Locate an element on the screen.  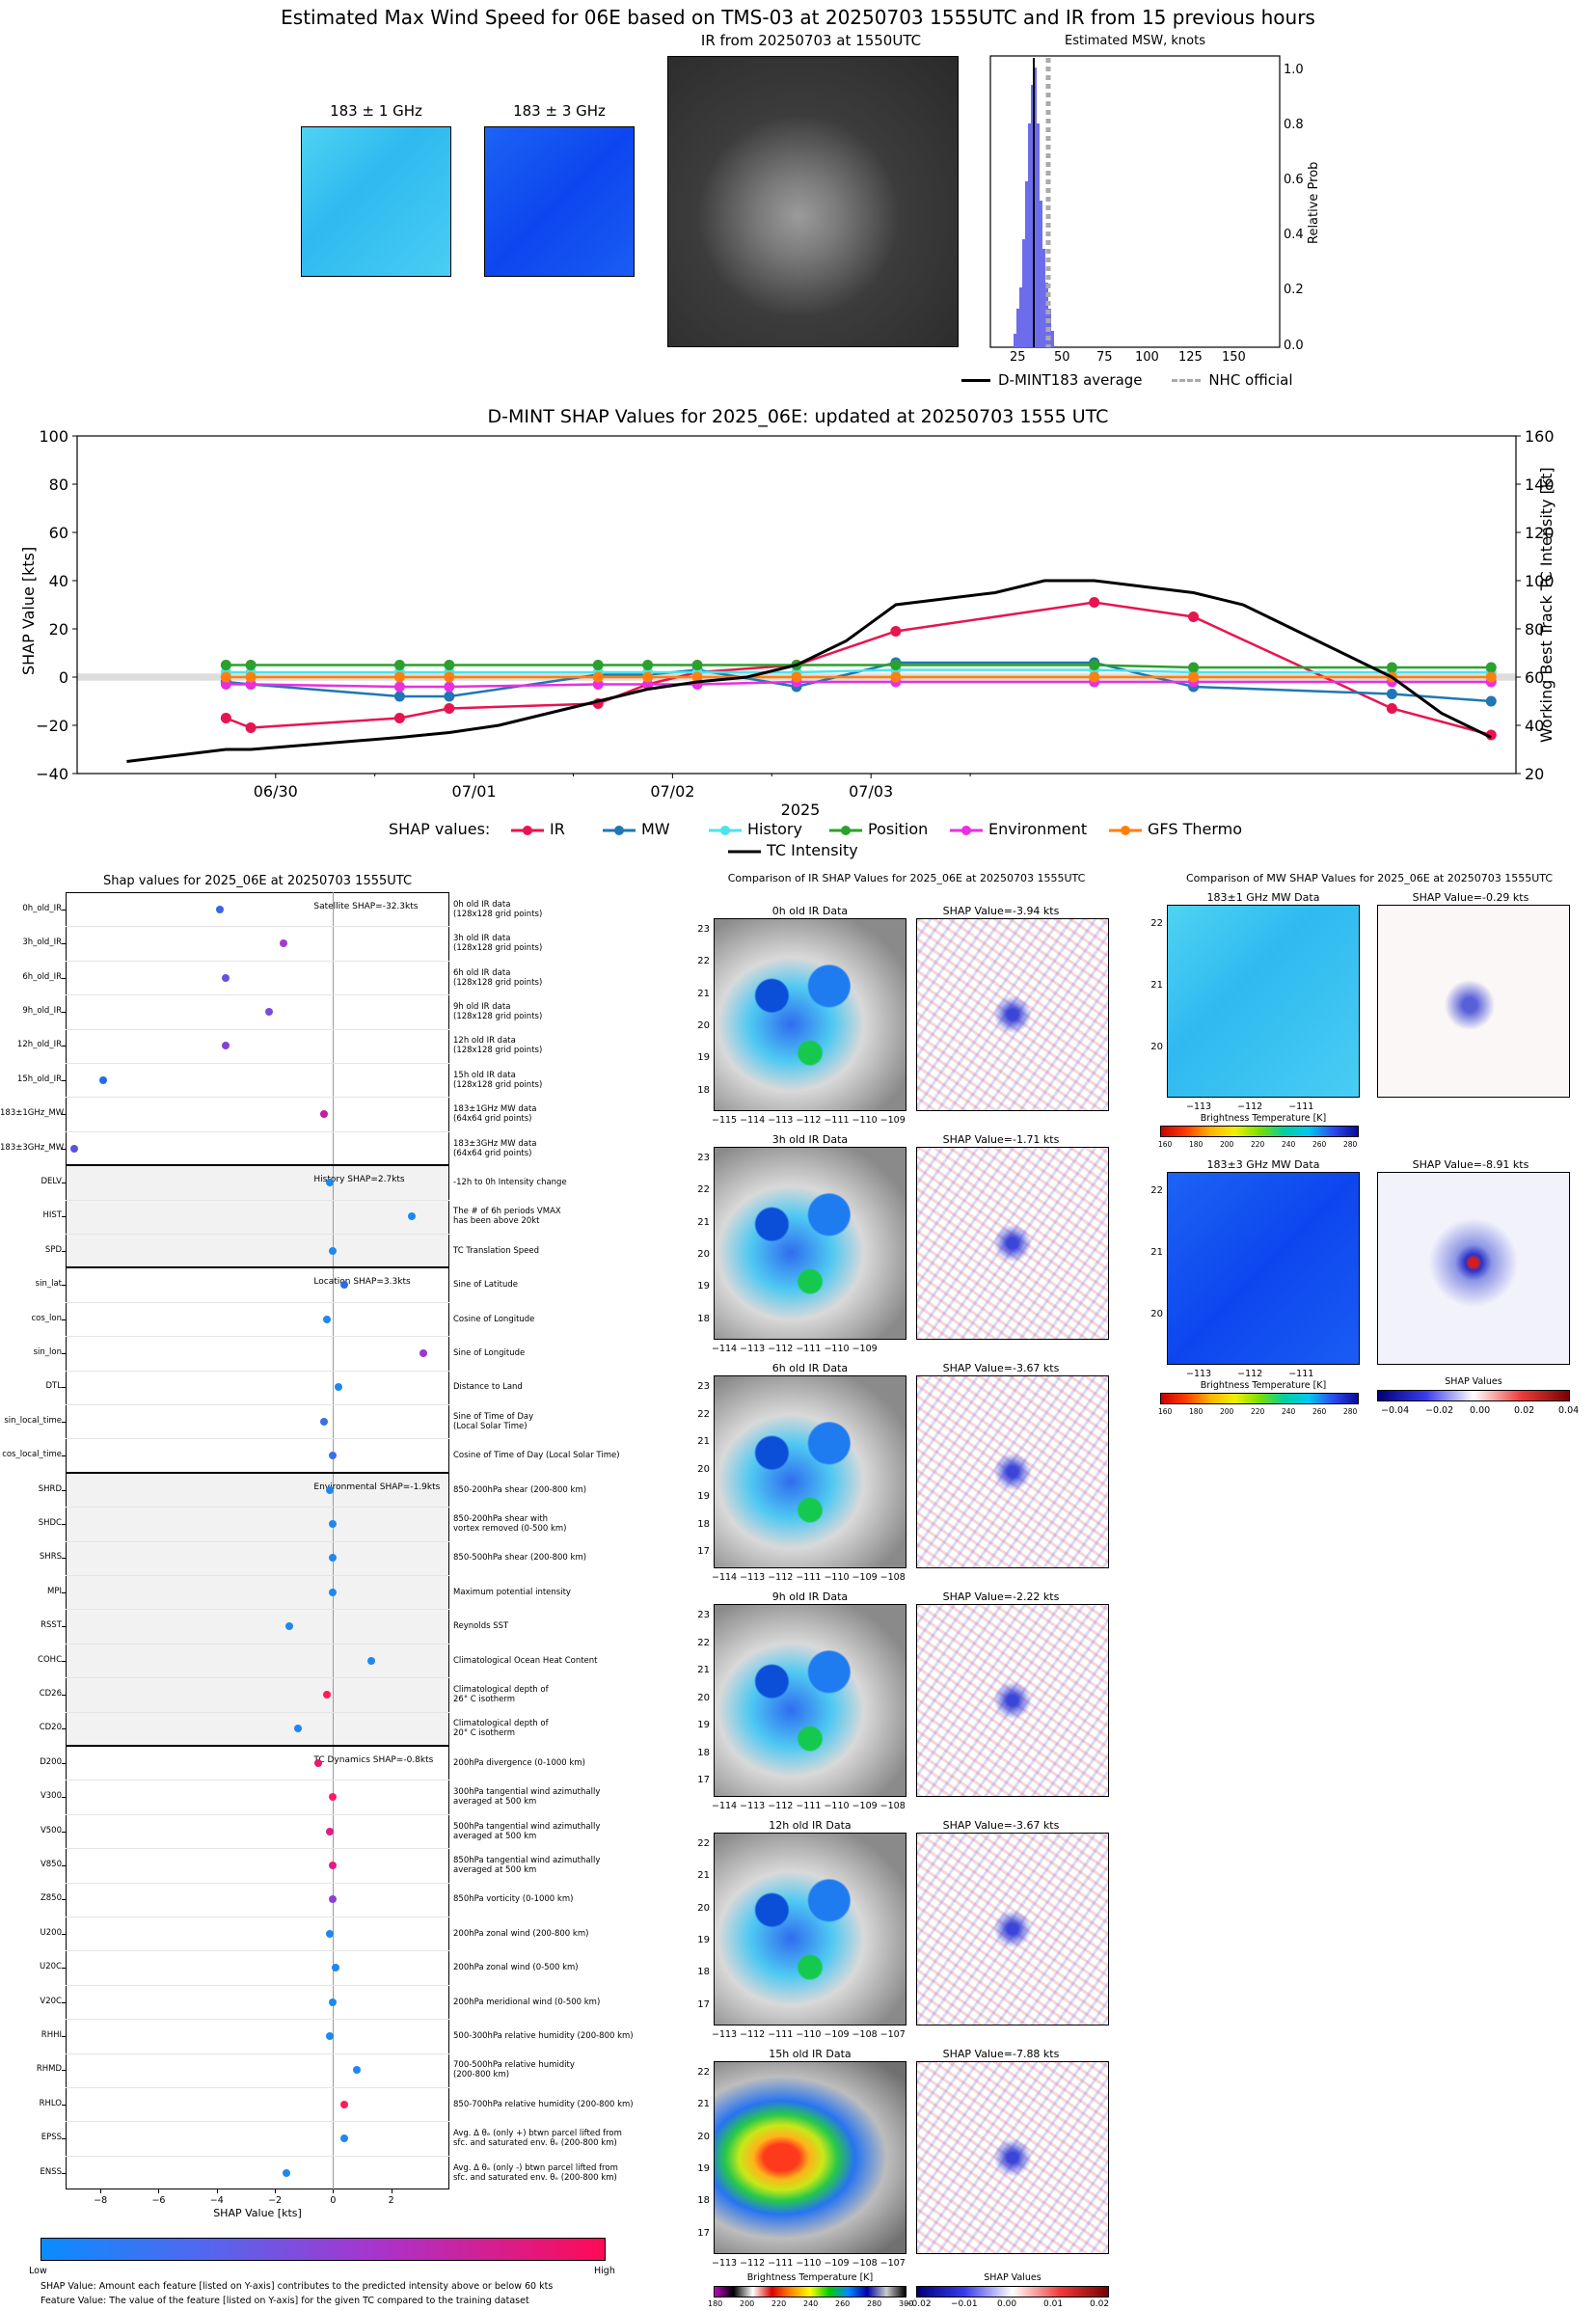
legend-label: History is located at coordinates (774, 829).